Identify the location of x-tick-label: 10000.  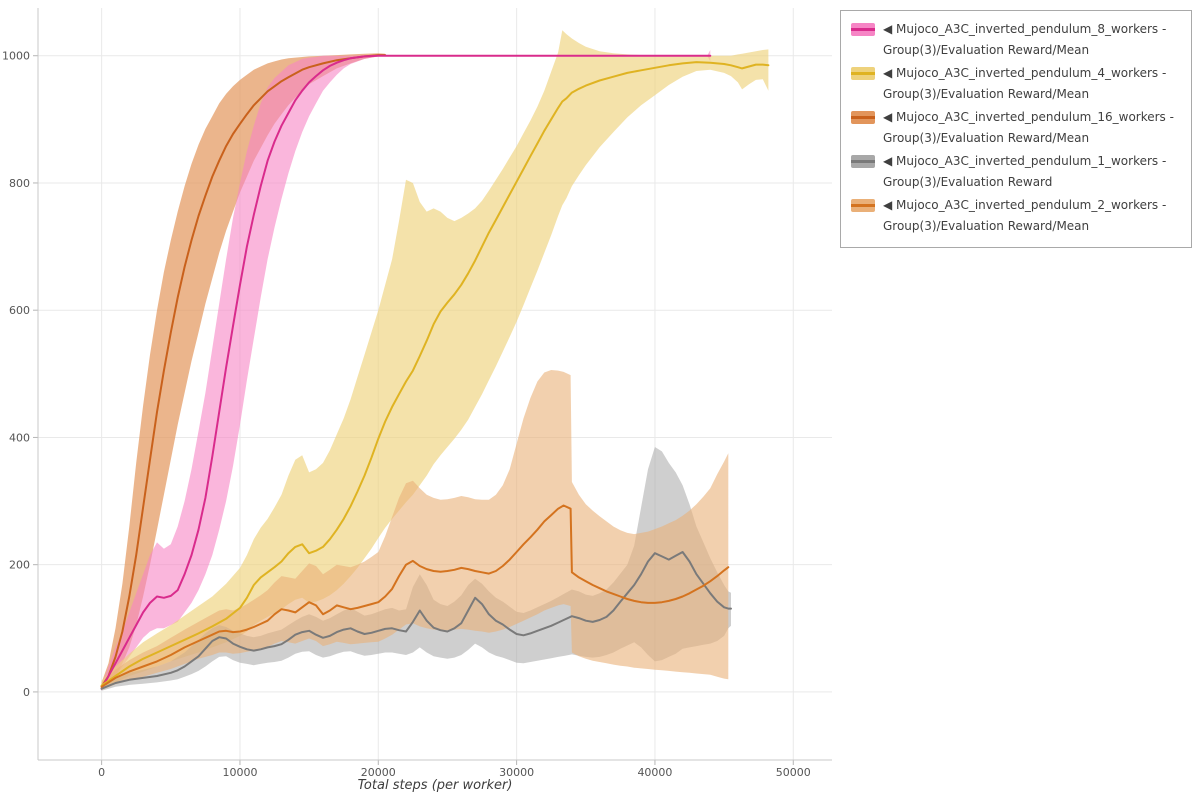
(239, 772).